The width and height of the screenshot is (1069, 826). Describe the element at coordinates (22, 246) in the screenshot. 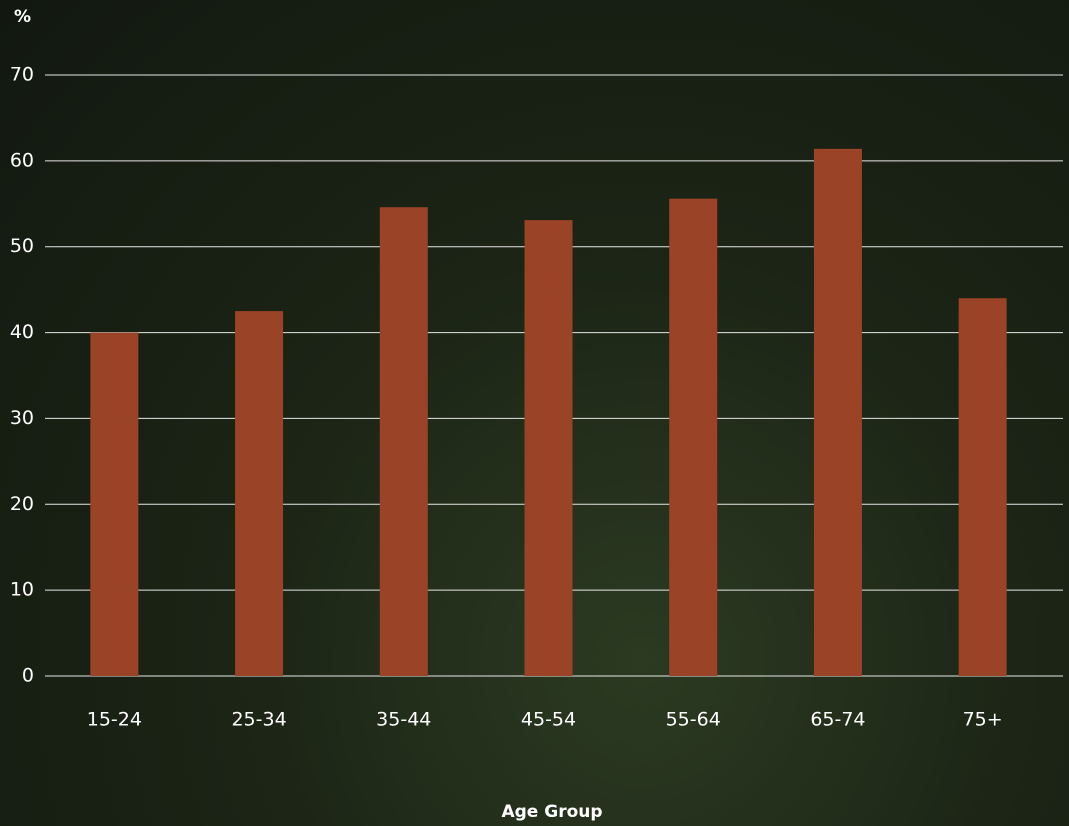

I see `y-tick-label: 50` at that location.